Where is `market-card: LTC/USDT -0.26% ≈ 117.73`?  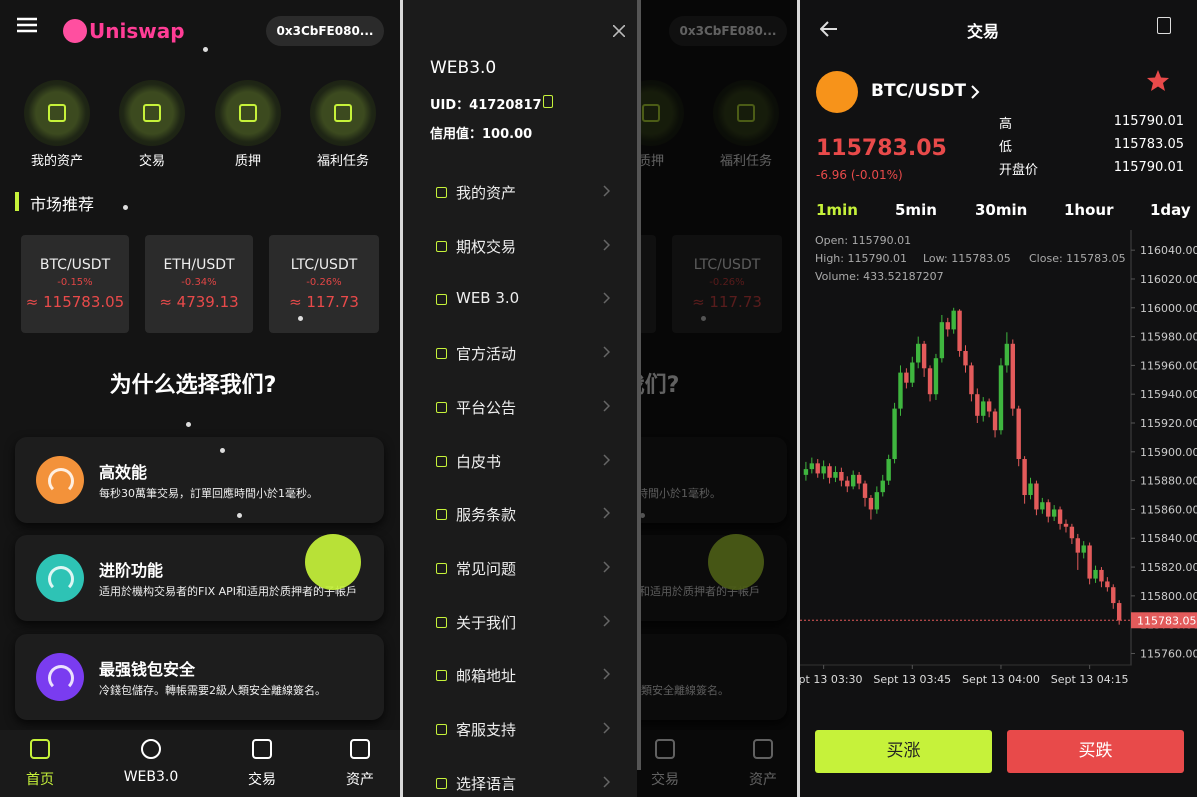
market-card: LTC/USDT -0.26% ≈ 117.73 is located at coordinates (324, 284).